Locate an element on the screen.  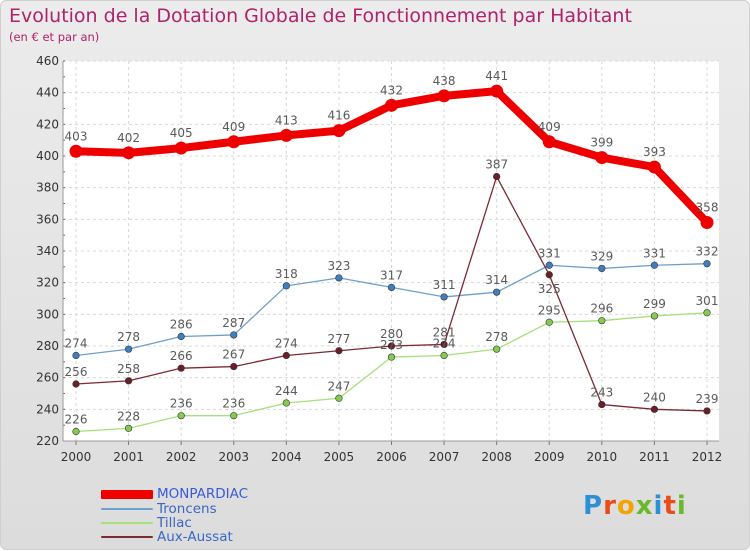
data-label-tillac: 228 is located at coordinates (128, 416).